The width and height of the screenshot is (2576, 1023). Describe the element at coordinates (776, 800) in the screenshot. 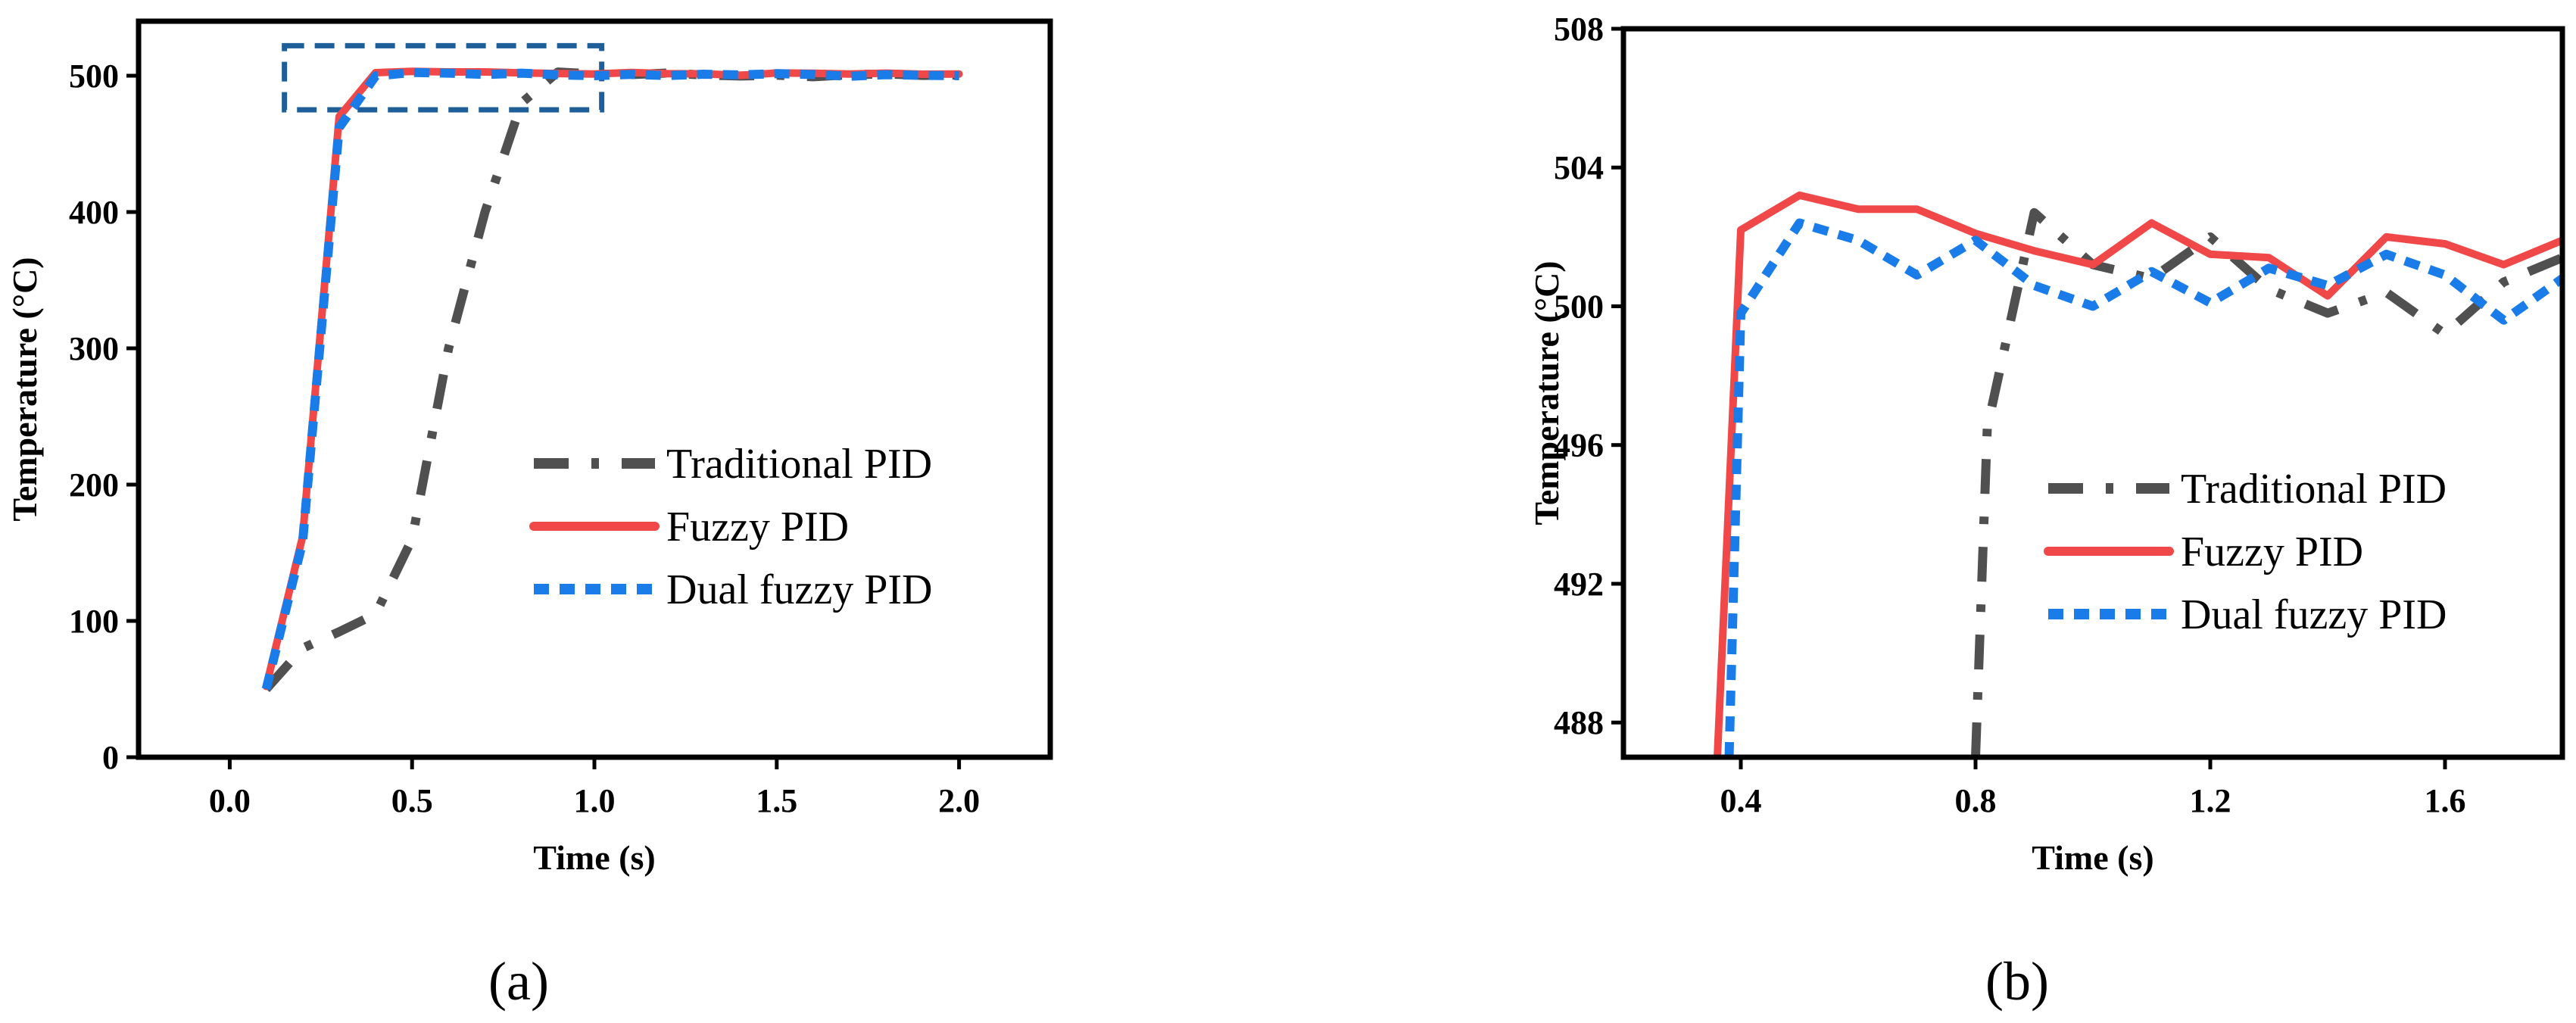

I see `x-tick-label: 1.5` at that location.